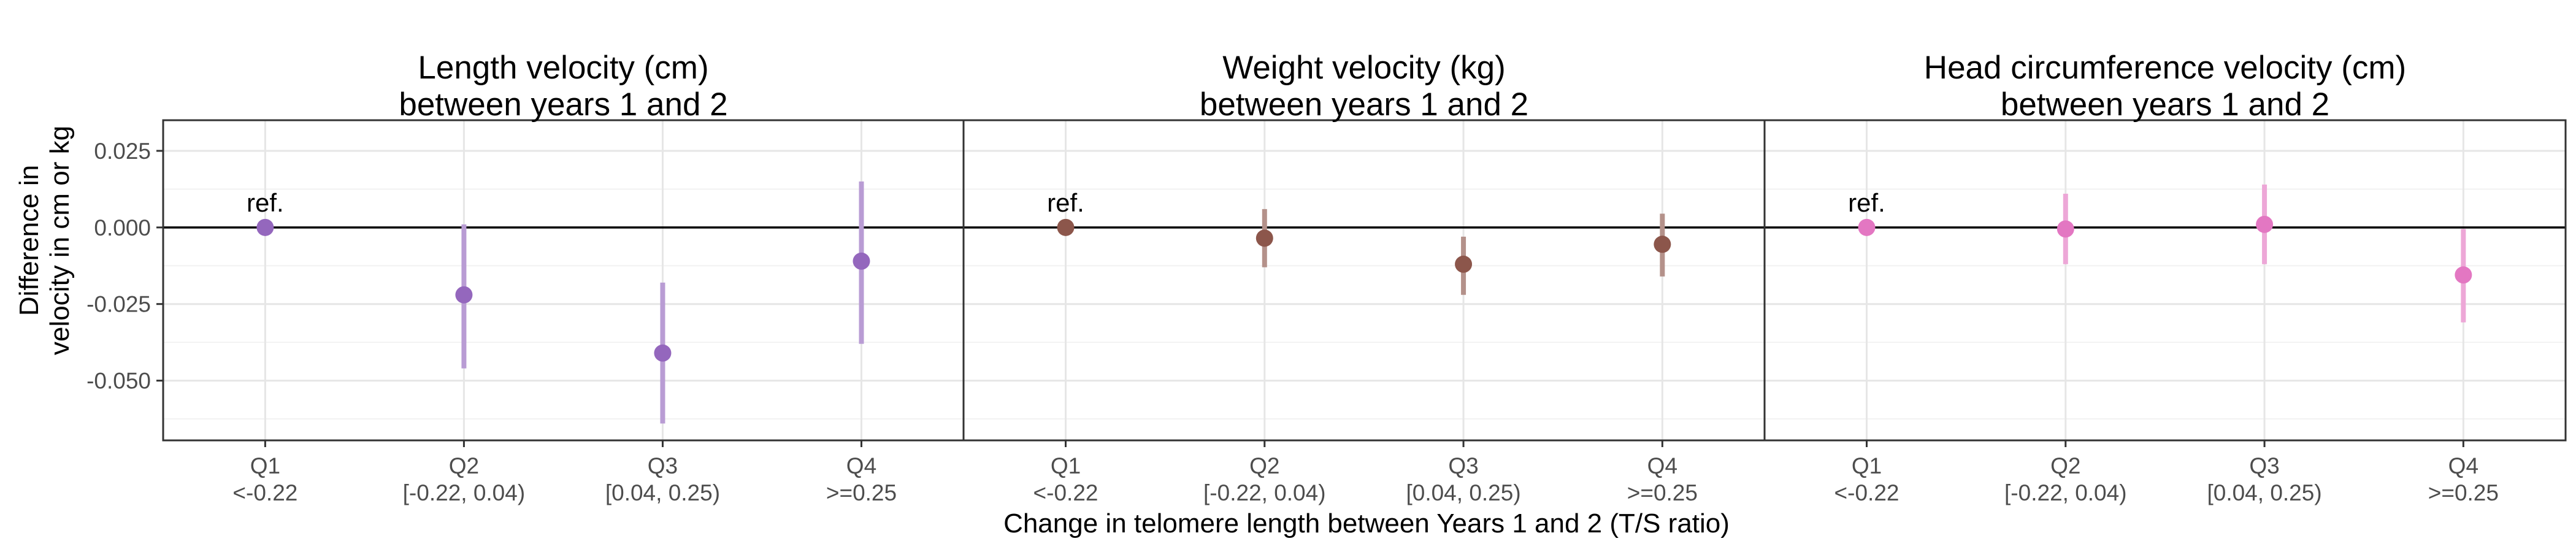 This screenshot has width=2576, height=552. Describe the element at coordinates (563, 68) in the screenshot. I see `panel-title-line1: Length velocity (cm)` at that location.